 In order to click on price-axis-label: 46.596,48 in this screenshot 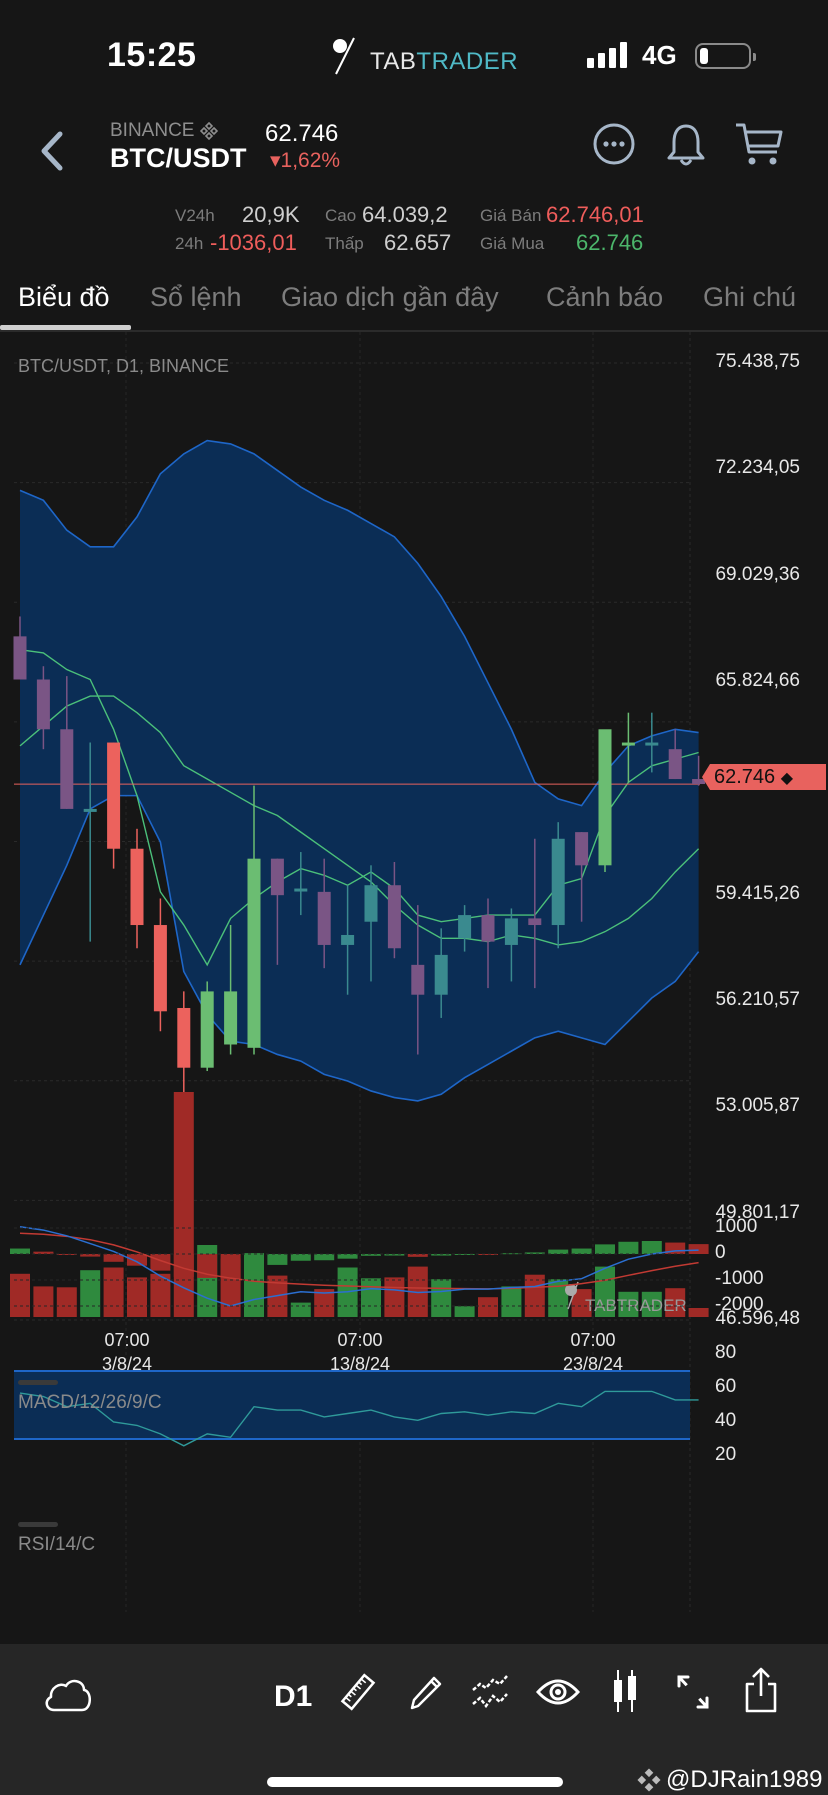, I will do `click(757, 1318)`.